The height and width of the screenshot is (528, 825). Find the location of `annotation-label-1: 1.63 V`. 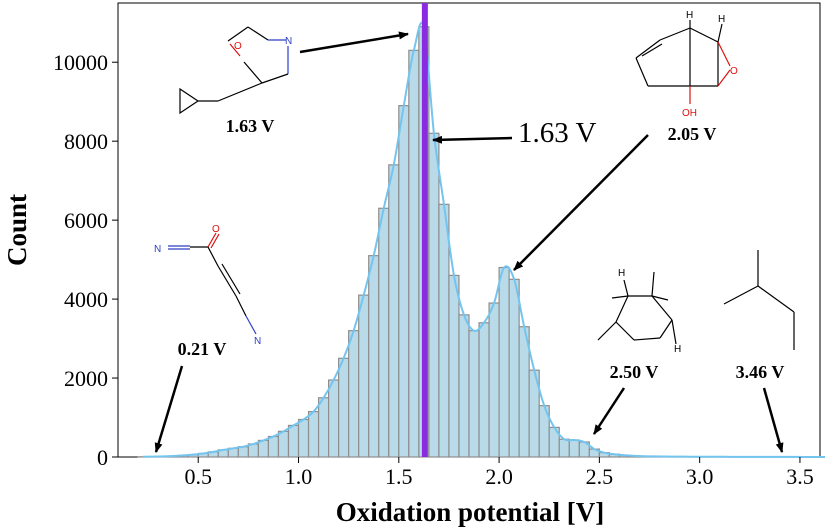

annotation-label-1: 1.63 V is located at coordinates (250, 126).